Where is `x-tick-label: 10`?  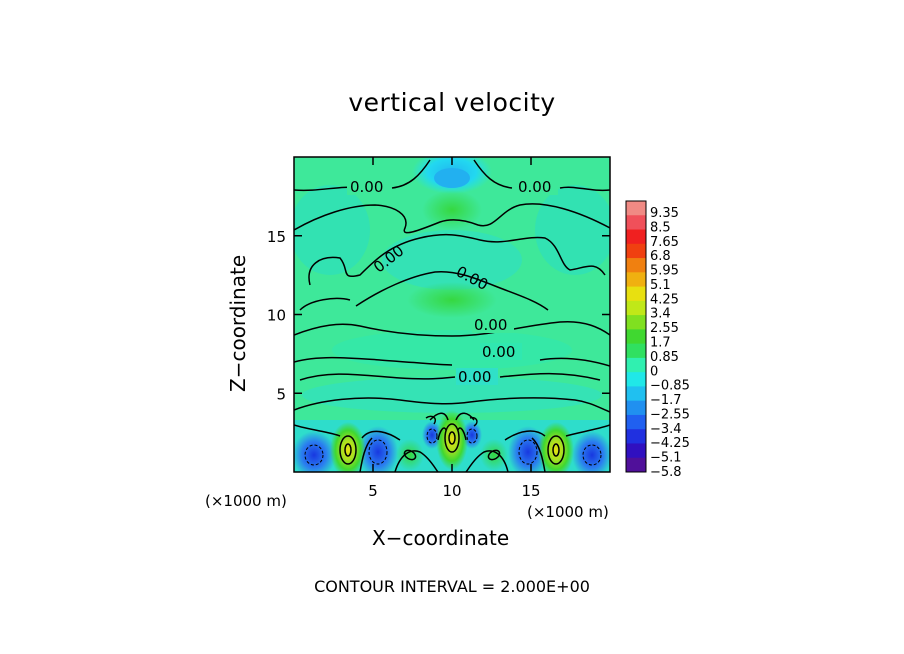 x-tick-label: 10 is located at coordinates (451, 491).